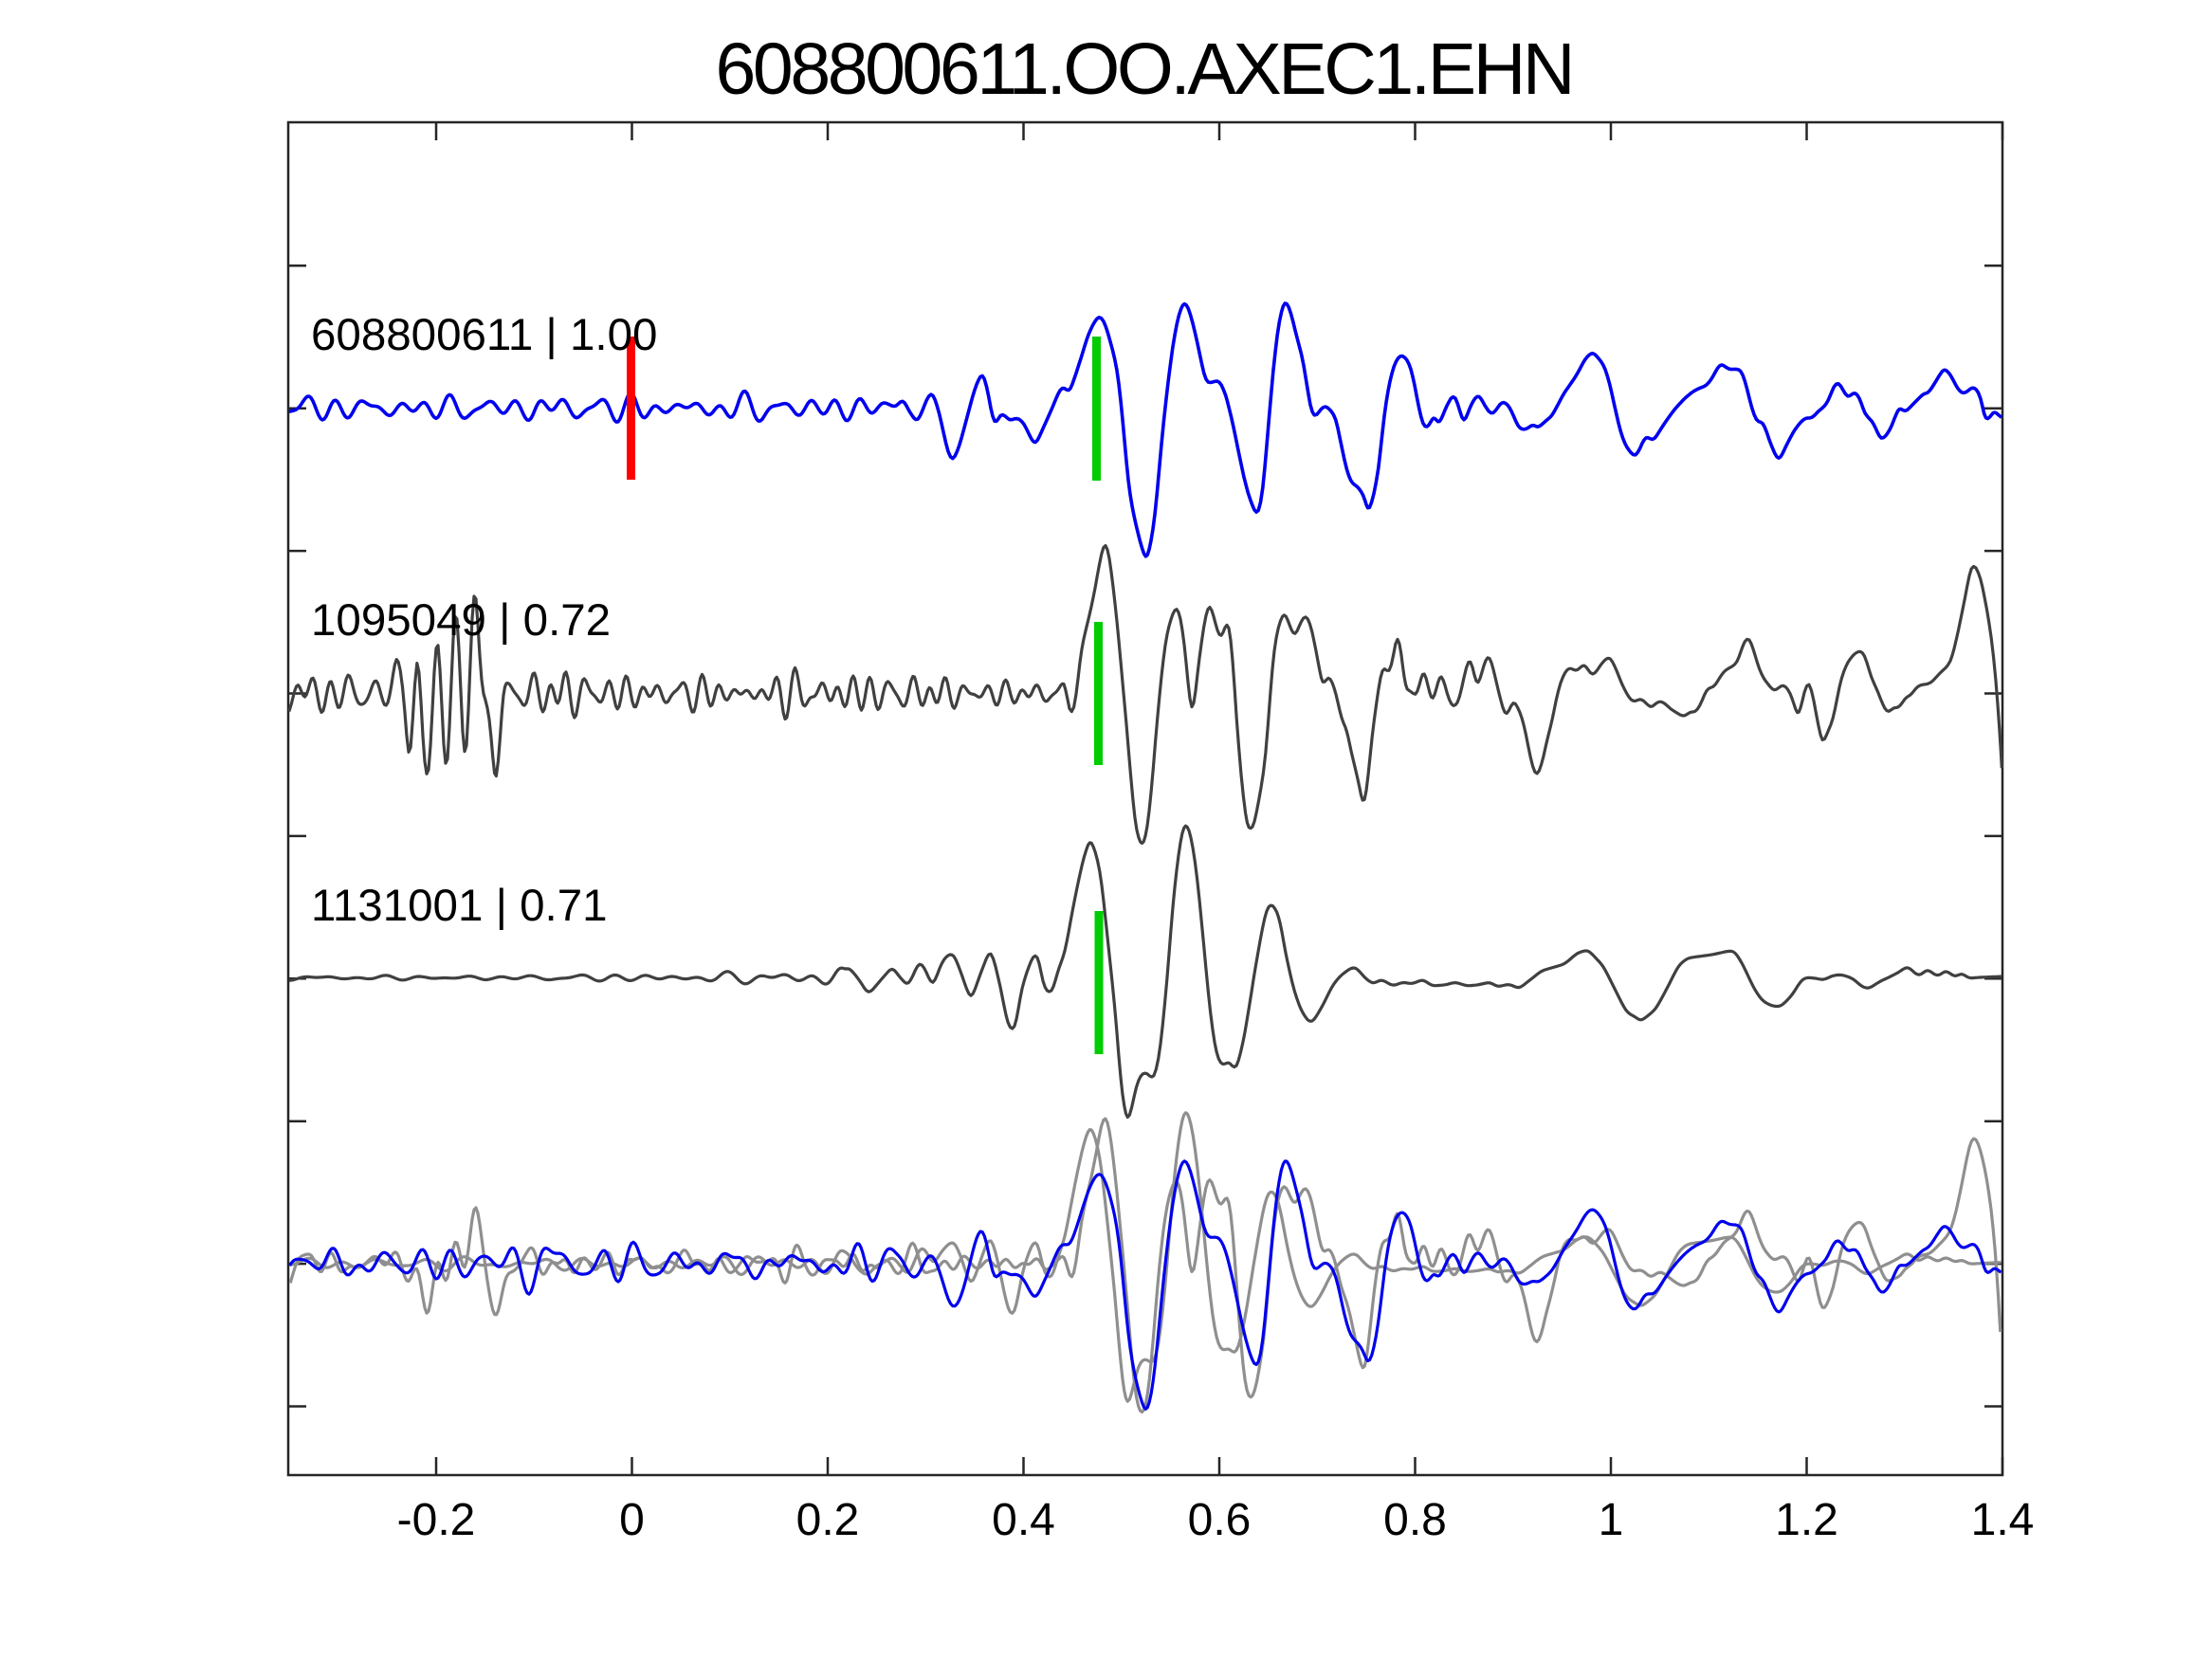 The width and height of the screenshot is (2212, 1659). Describe the element at coordinates (484, 335) in the screenshot. I see `svg-text: 608800611 | 1.00` at that location.